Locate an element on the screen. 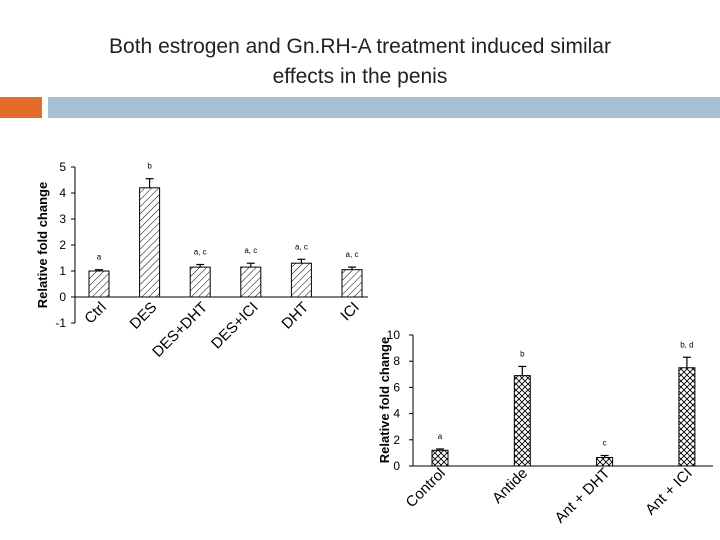 Image resolution: width=720 pixels, height=540 pixels. c1-annotation: b is located at coordinates (149, 166).